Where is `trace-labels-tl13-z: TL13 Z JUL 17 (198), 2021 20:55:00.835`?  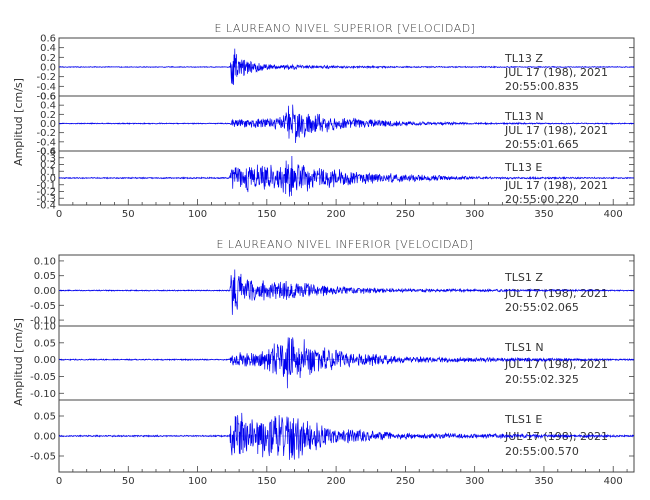
trace-labels-tl13-z: TL13 Z JUL 17 (198), 2021 20:55:00.835 is located at coordinates (556, 72).